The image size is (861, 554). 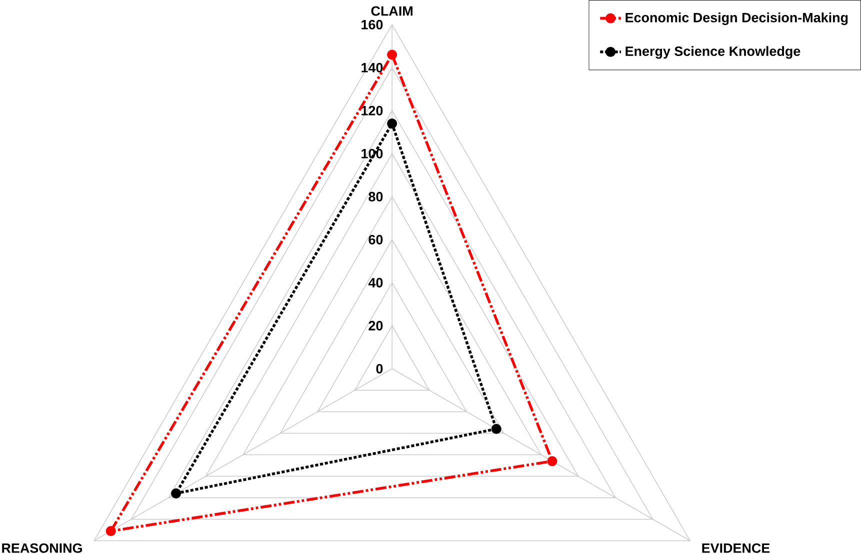 I want to click on y-tick-label: 80, so click(x=375, y=197).